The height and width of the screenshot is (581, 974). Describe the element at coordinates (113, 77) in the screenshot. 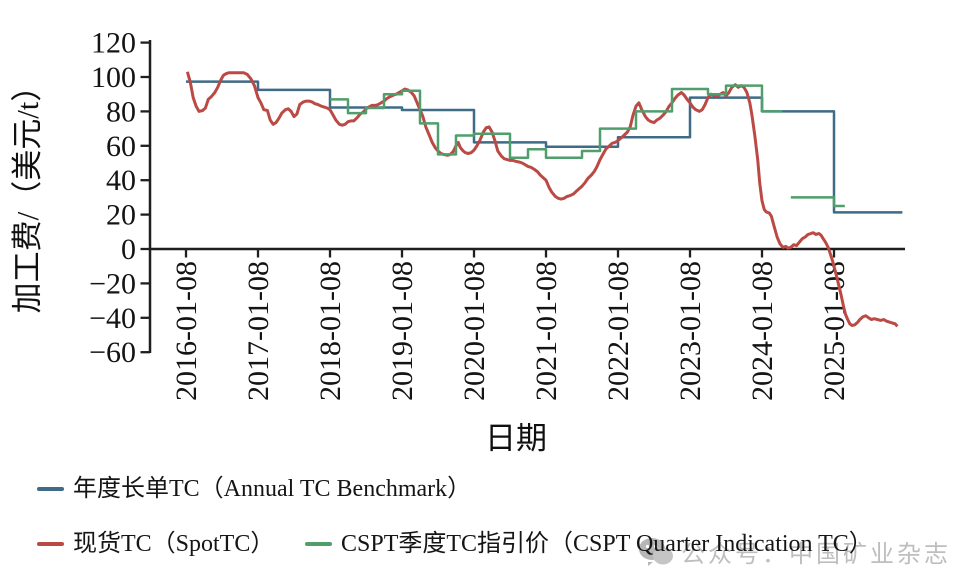

I see `y-tick-label: 100` at that location.